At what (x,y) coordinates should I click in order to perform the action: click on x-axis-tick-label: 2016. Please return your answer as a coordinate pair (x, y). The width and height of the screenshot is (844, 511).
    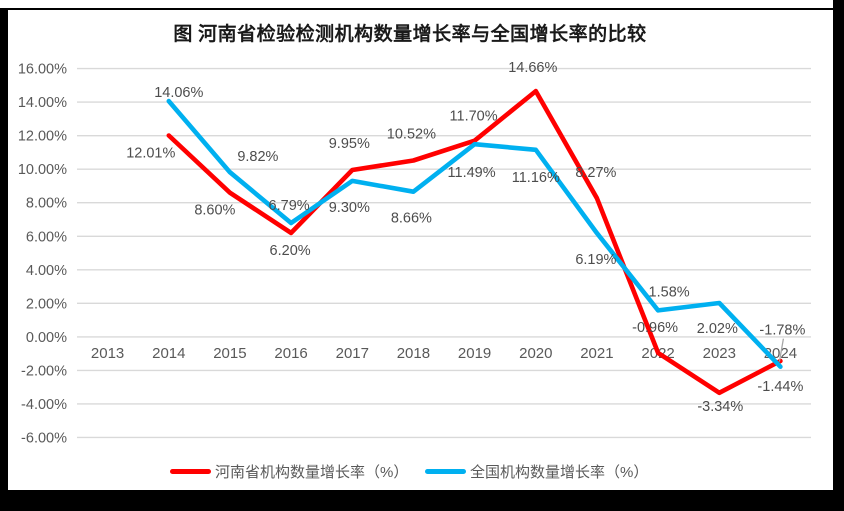
    Looking at the image, I should click on (290, 353).